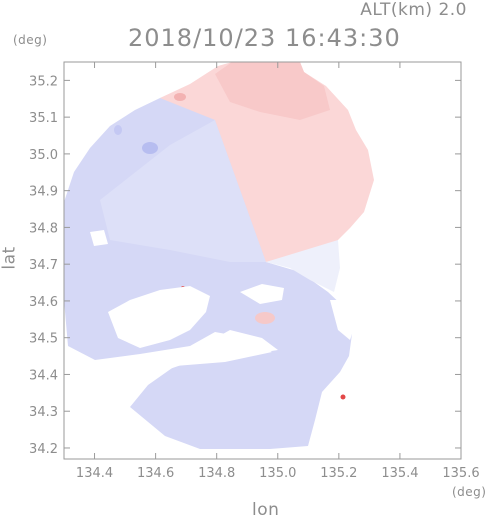  What do you see at coordinates (43, 412) in the screenshot?
I see `y-tick-label: 34.3` at bounding box center [43, 412].